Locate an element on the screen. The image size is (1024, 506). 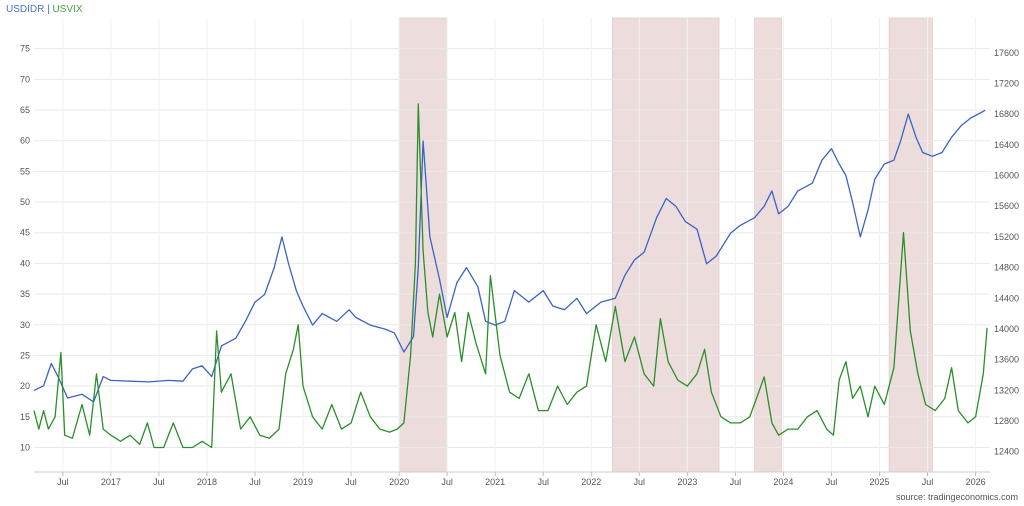
left-tick-label: 10 is located at coordinates (25, 447).